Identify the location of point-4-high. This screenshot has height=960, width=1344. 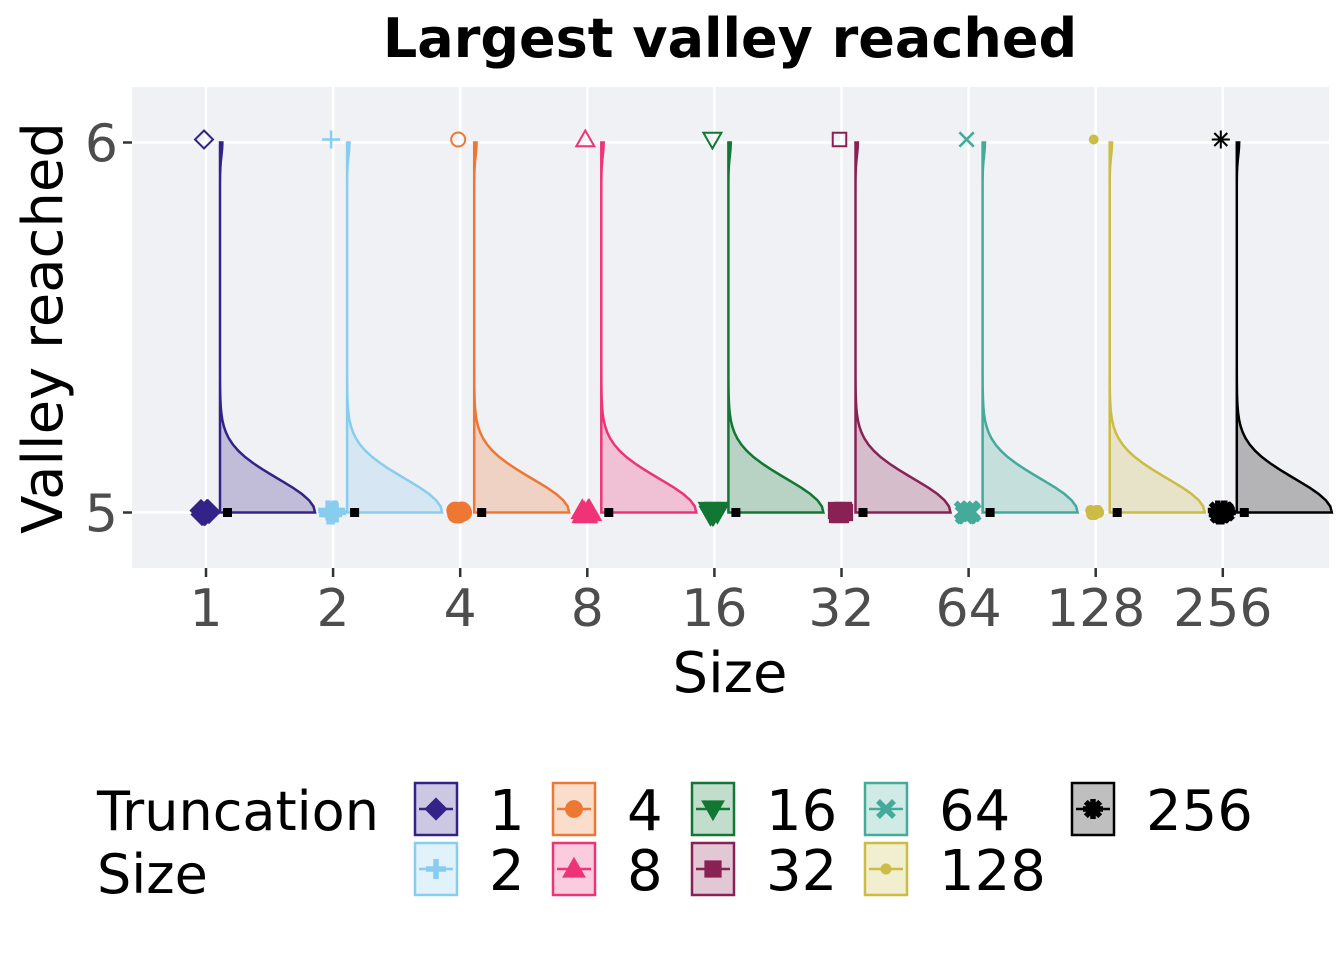
(458, 139).